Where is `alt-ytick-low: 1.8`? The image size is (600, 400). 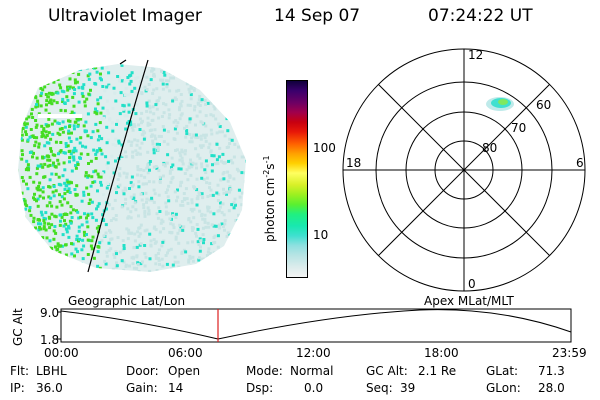 alt-ytick-low: 1.8 is located at coordinates (49, 340).